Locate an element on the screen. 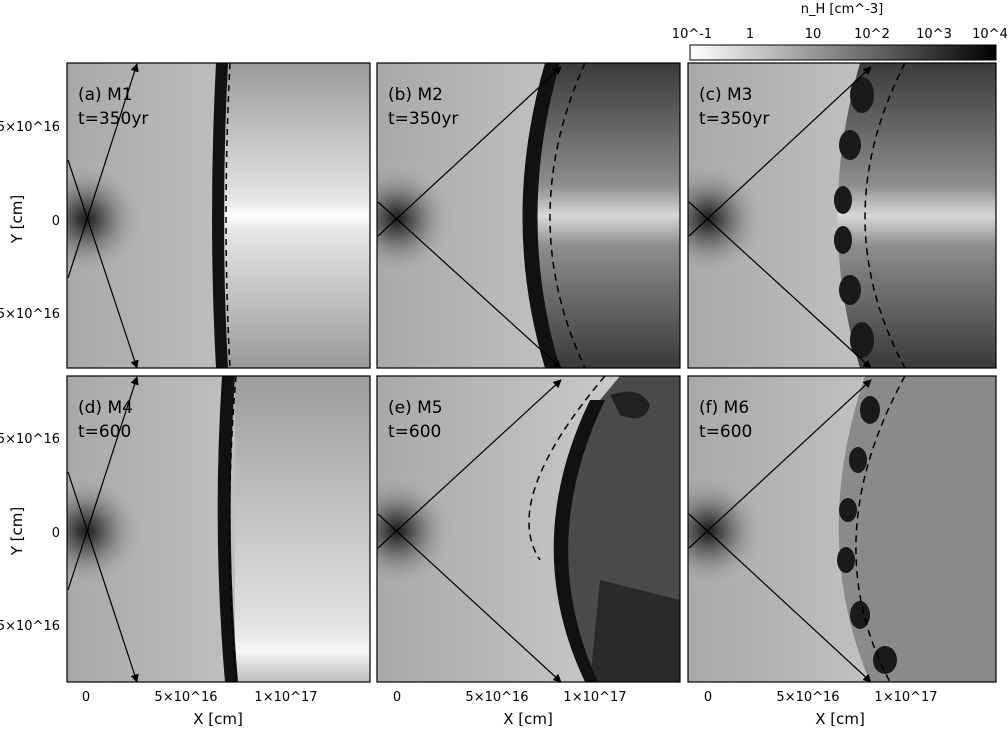 Image resolution: width=1008 pixels, height=729 pixels. panel-f-frame is located at coordinates (842, 529).